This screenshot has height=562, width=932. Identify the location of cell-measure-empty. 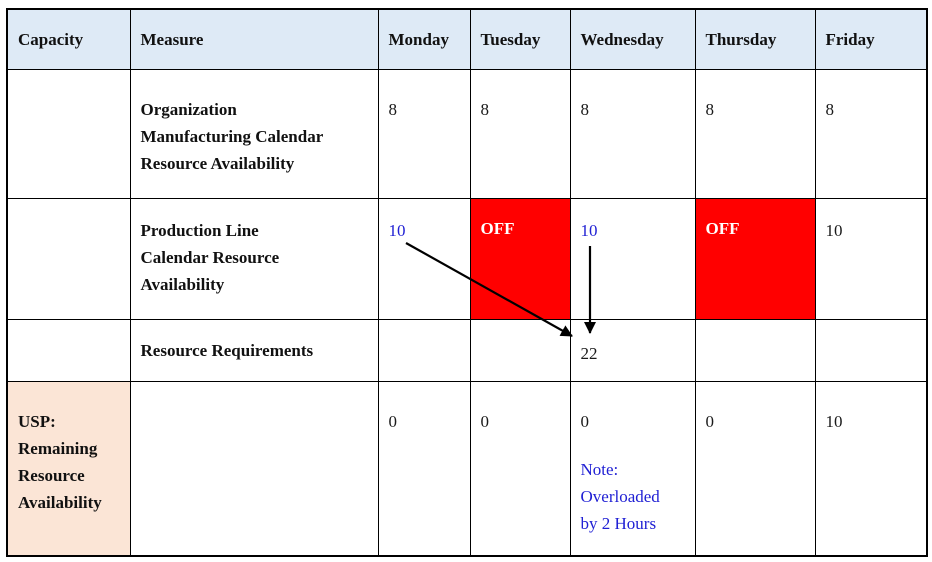
(254, 468).